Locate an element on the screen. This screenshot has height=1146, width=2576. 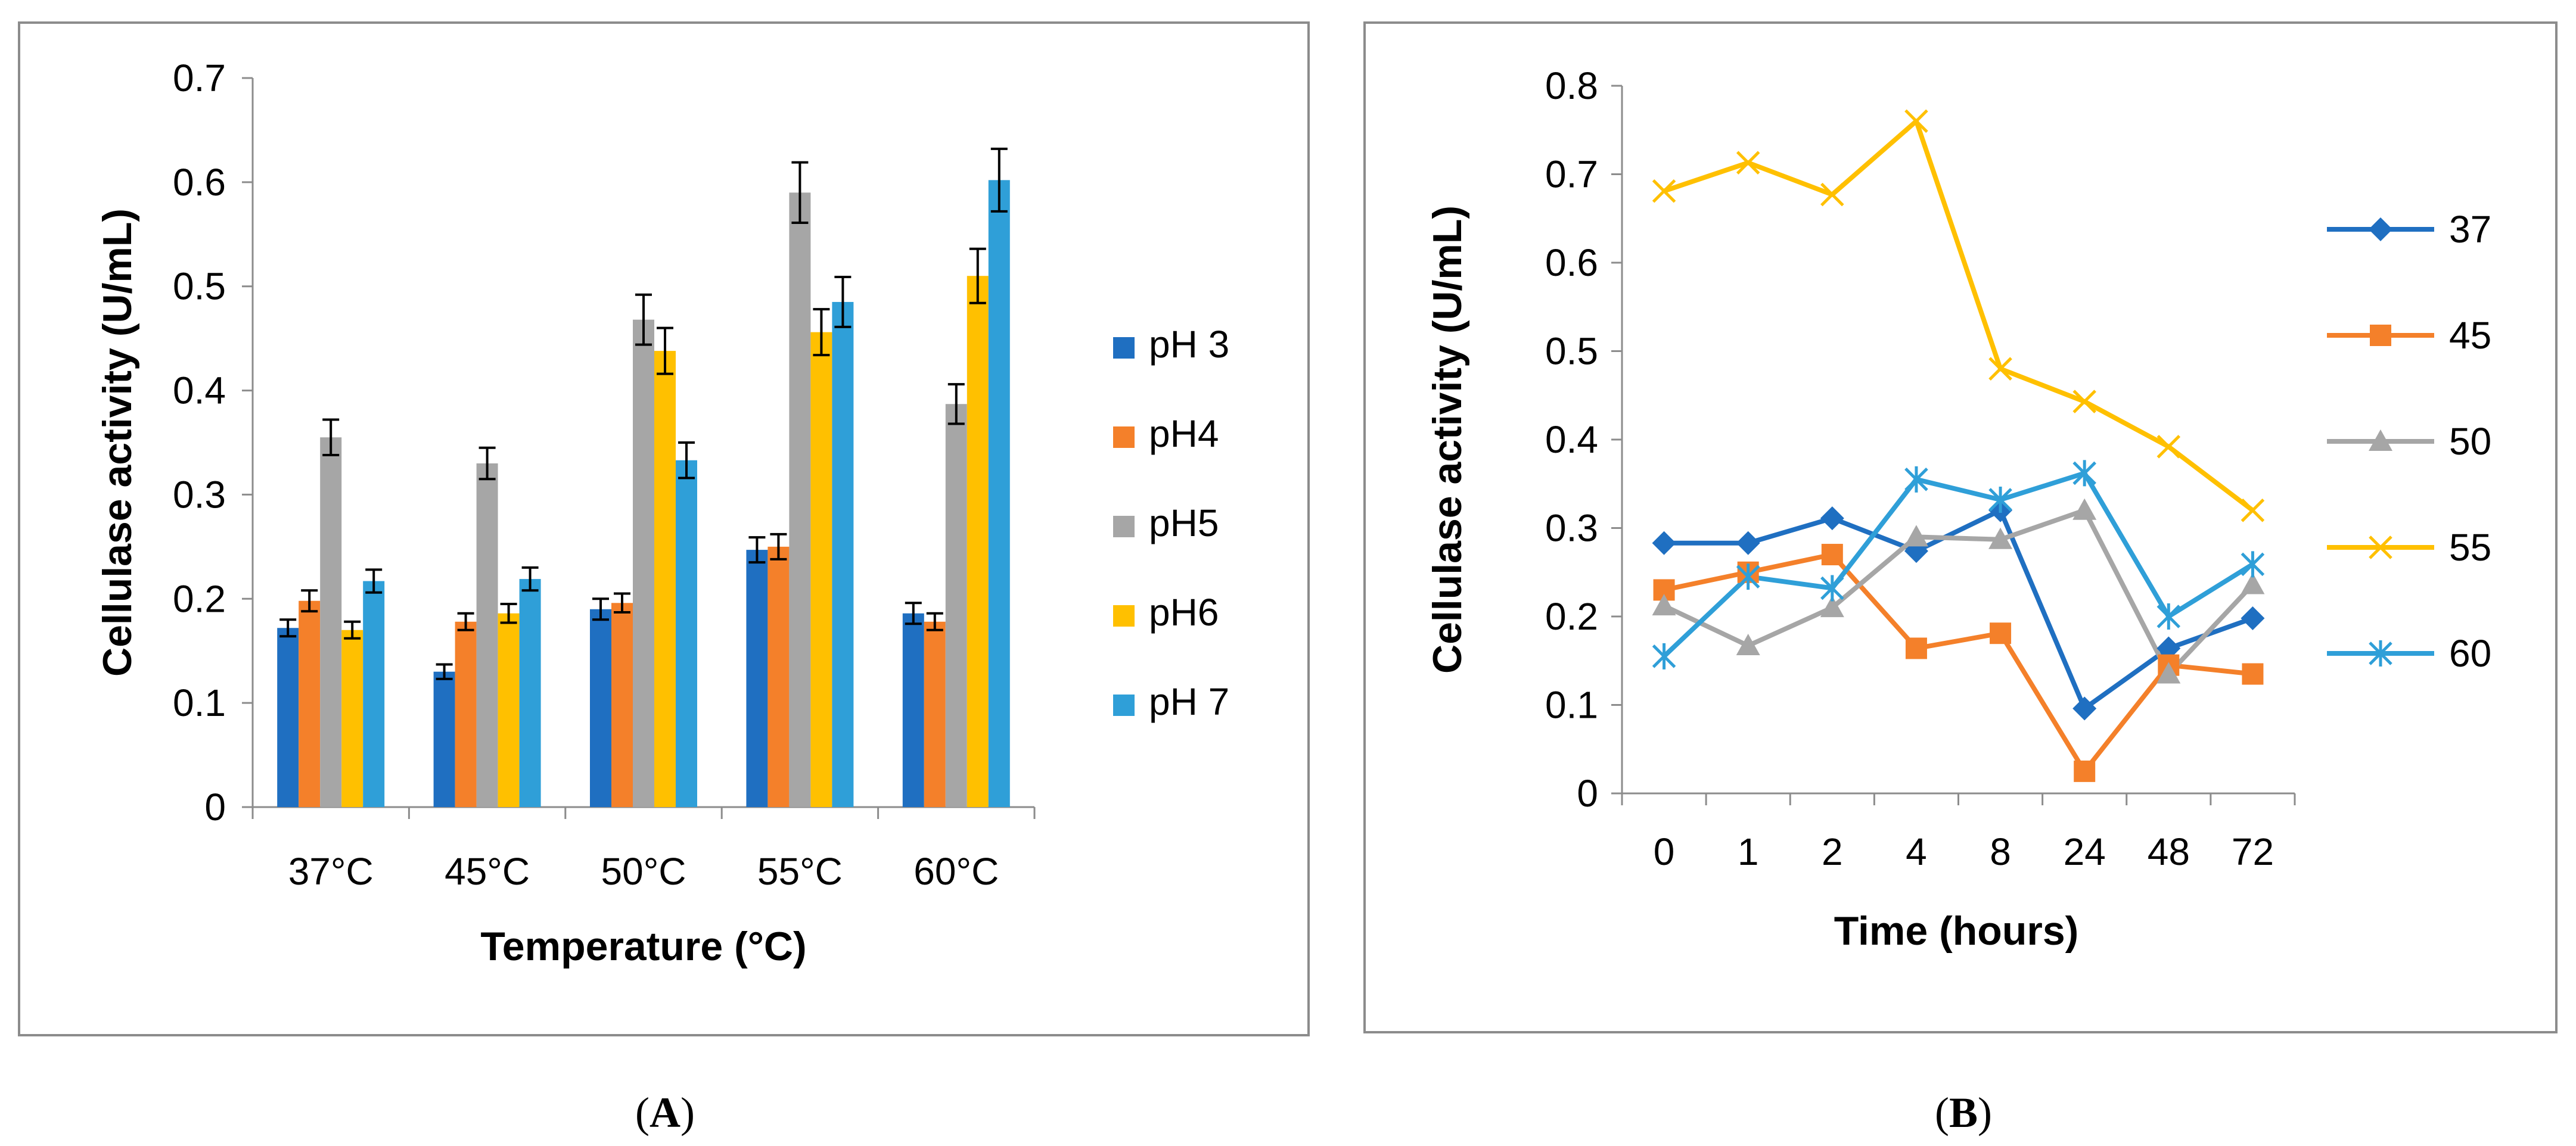
panel-b-x-axis-title: Time (hours) is located at coordinates (1956, 931).